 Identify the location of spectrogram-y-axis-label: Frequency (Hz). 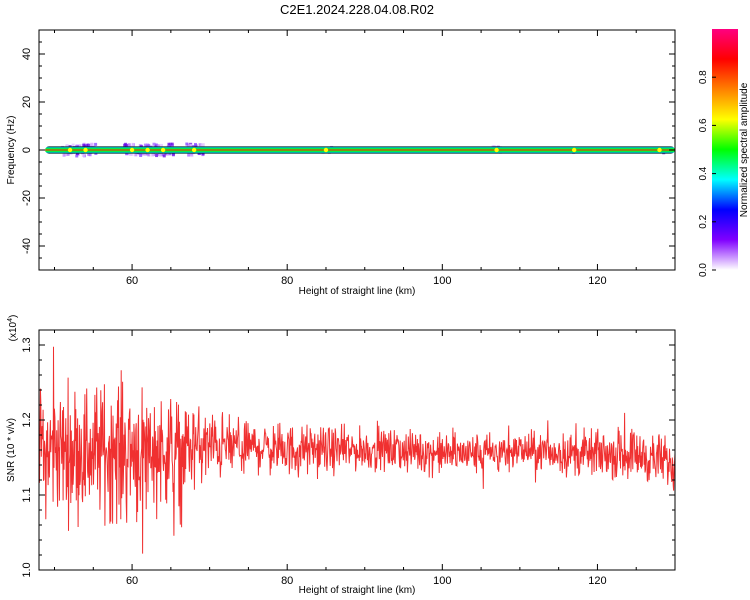
(11, 150).